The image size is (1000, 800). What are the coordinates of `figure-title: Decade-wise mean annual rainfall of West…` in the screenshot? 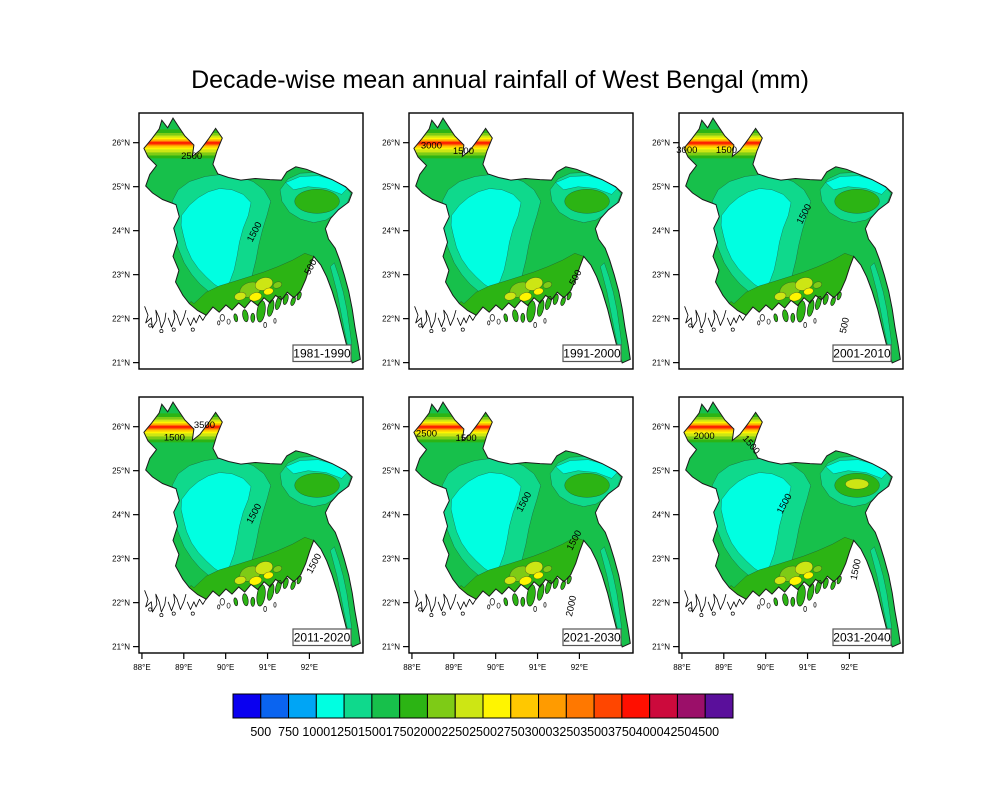 It's located at (500, 80).